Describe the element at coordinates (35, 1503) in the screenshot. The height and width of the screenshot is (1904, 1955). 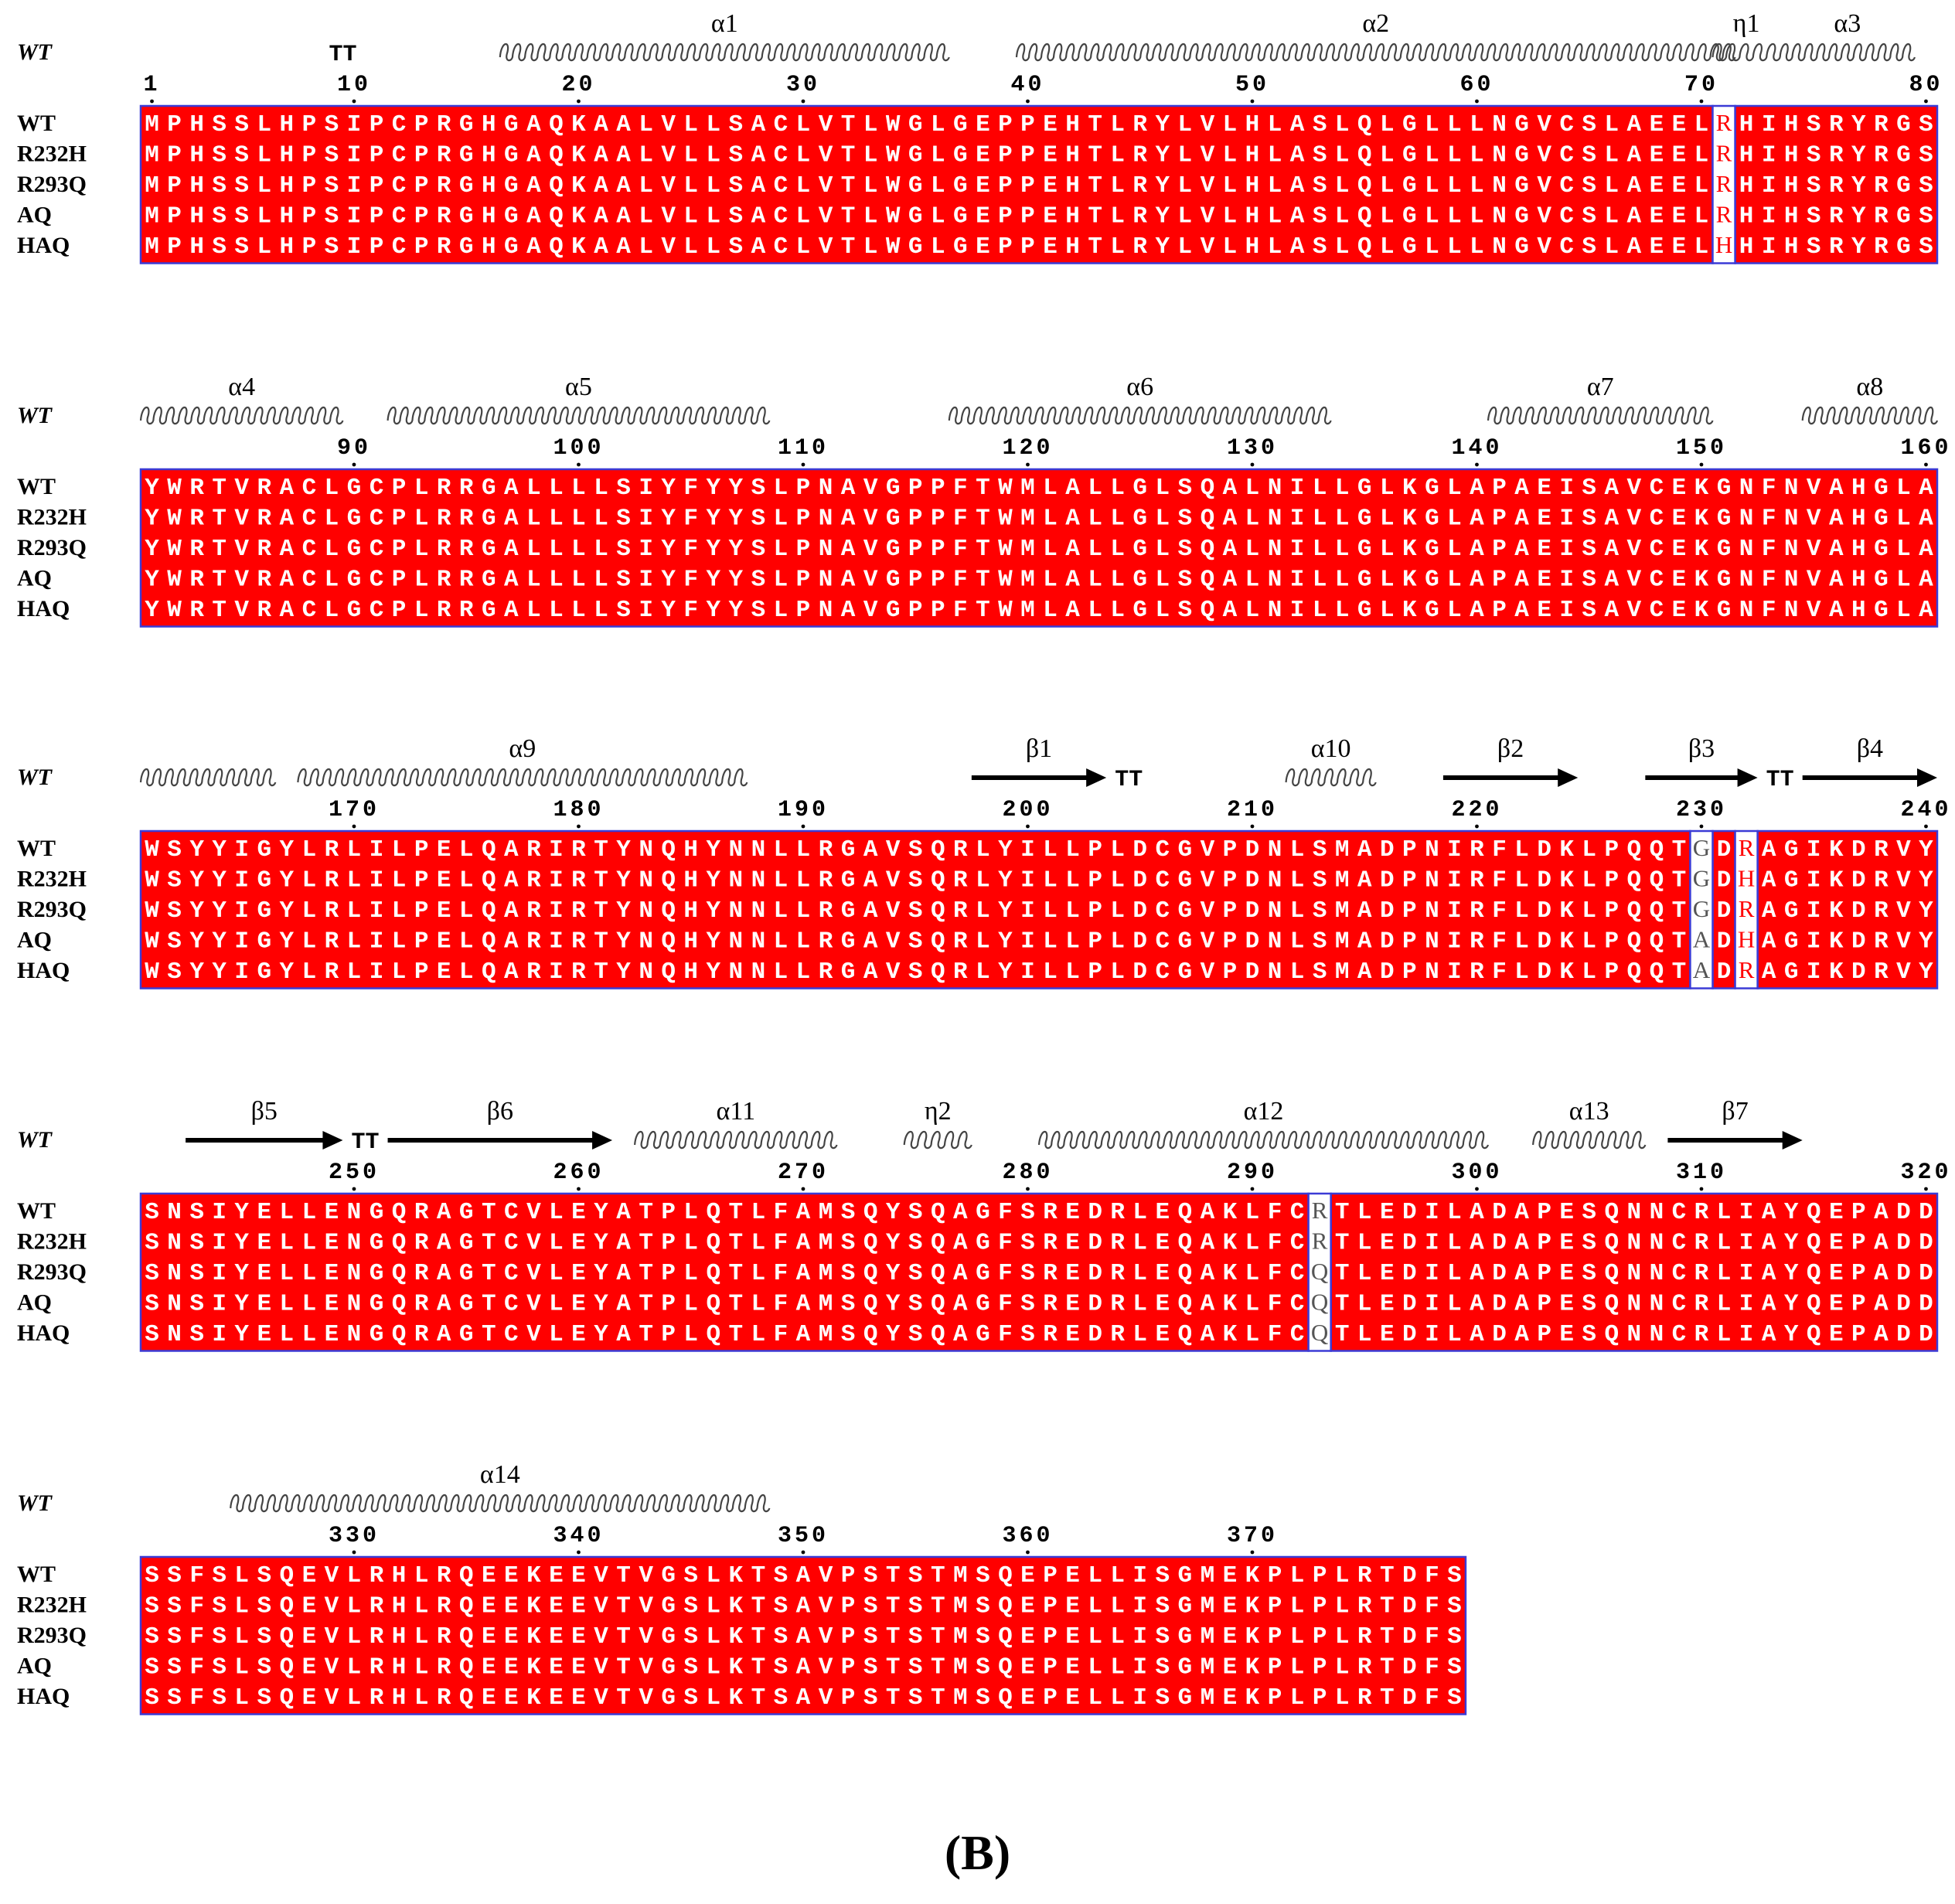
I see `ss-row-label: WT` at that location.